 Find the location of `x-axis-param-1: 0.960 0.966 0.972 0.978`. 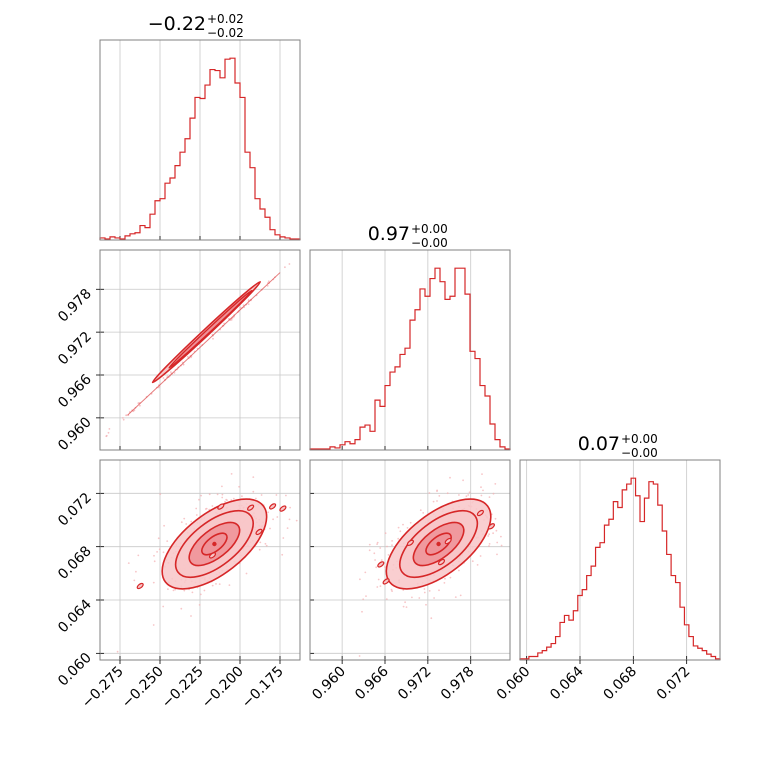

x-axis-param-1: 0.960 0.966 0.972 0.978 is located at coordinates (393, 681).